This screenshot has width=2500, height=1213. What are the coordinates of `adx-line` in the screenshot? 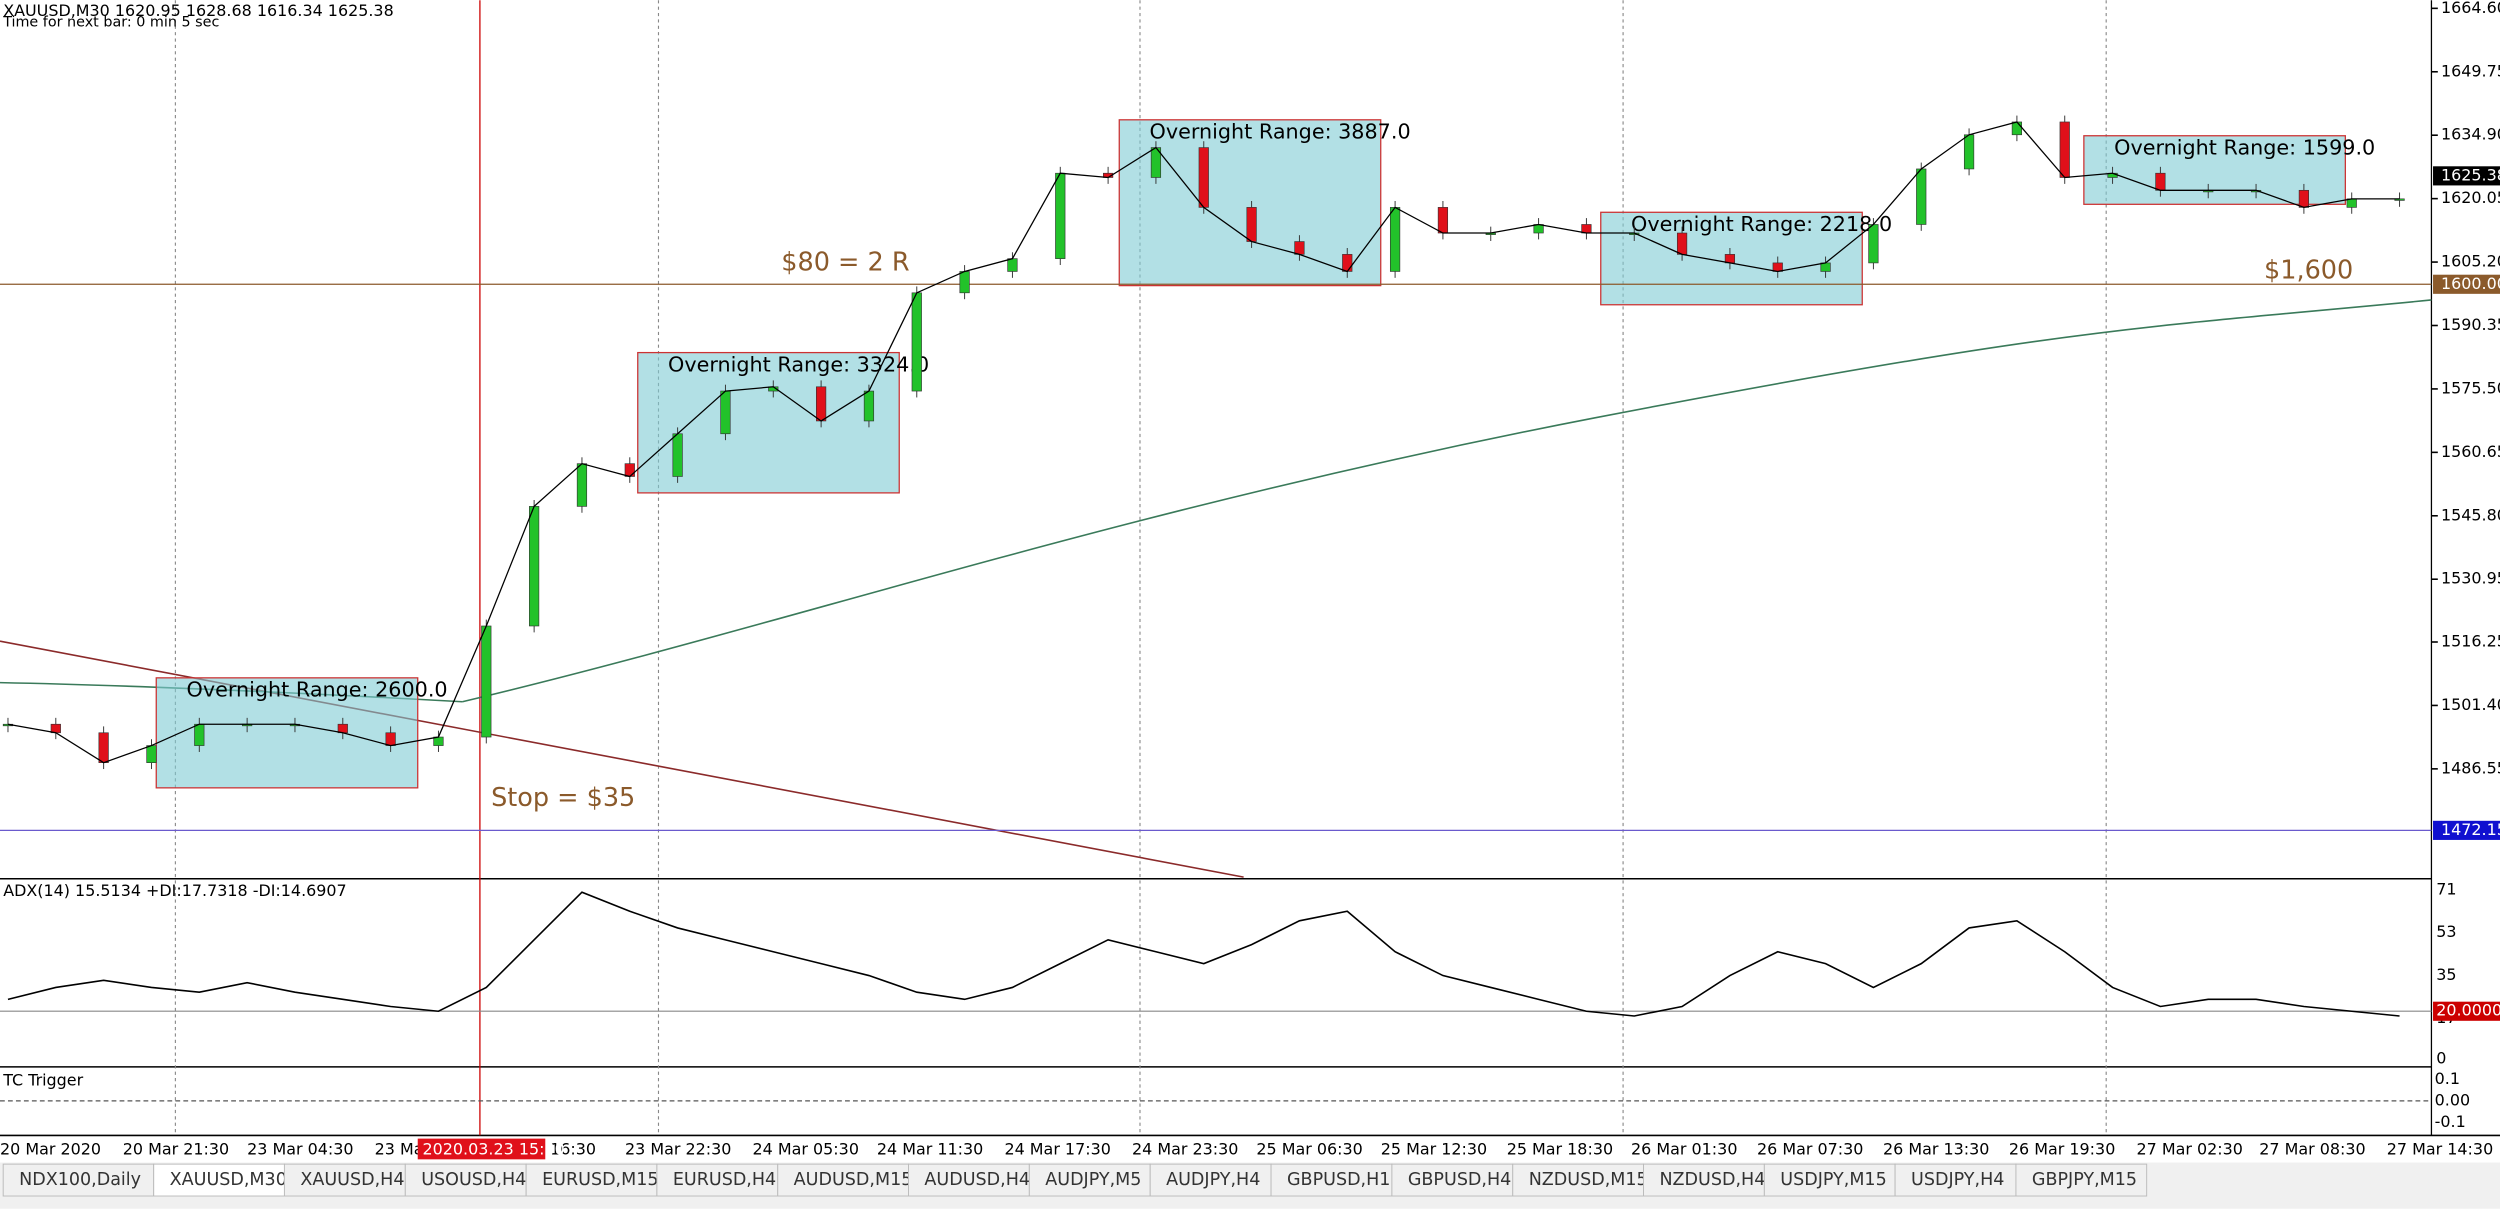 It's located at (1203, 954).